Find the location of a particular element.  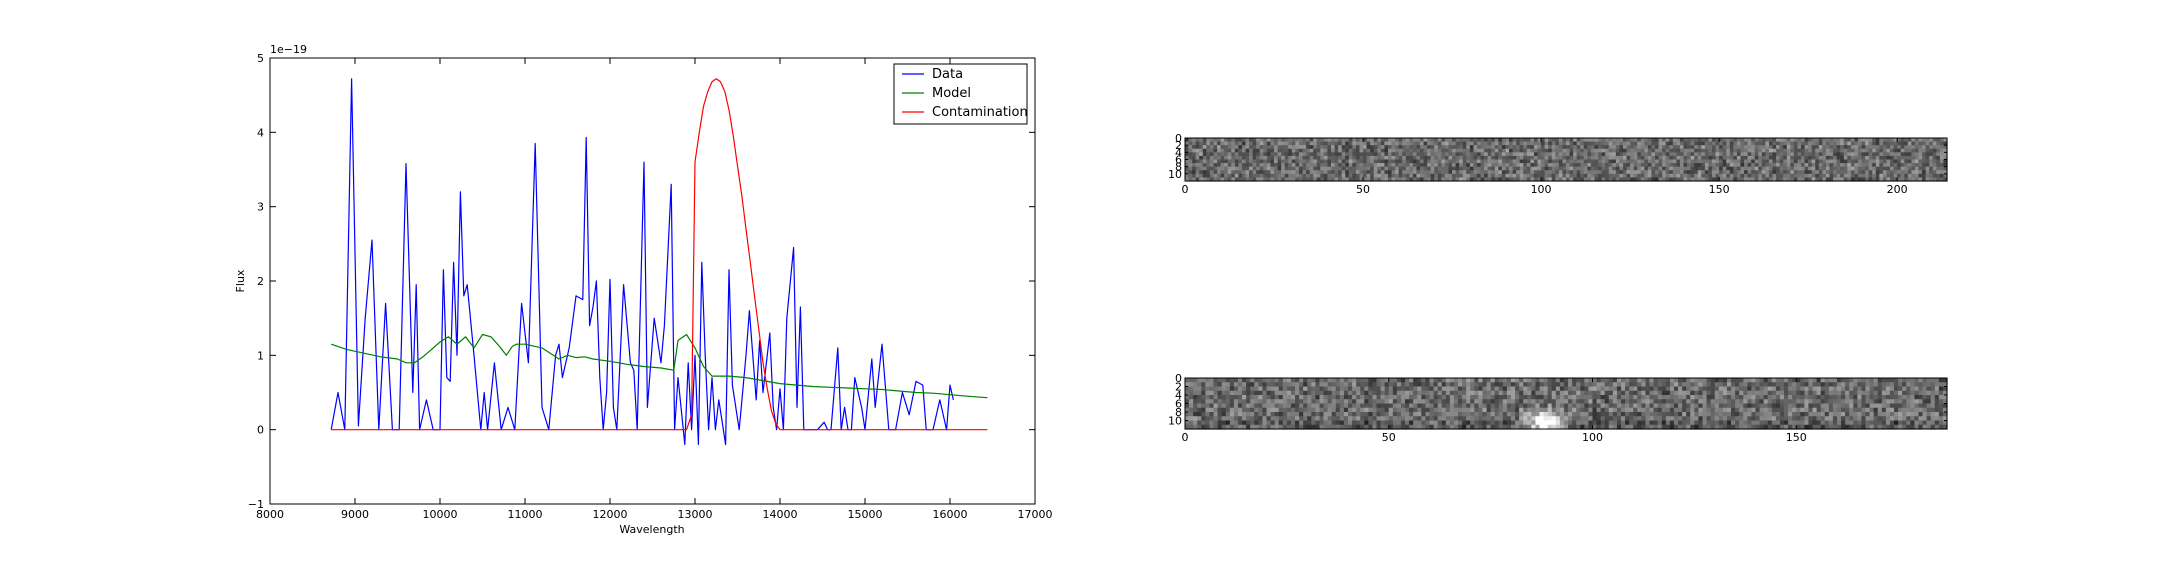

x-tick-label: 11000 is located at coordinates (525, 514).